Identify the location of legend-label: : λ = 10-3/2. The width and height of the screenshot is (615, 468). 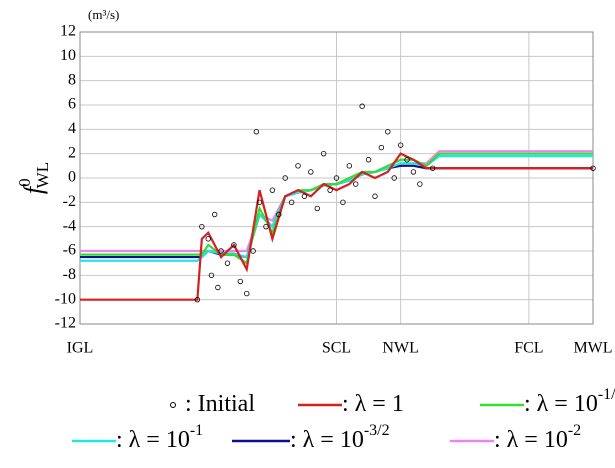
(340, 437).